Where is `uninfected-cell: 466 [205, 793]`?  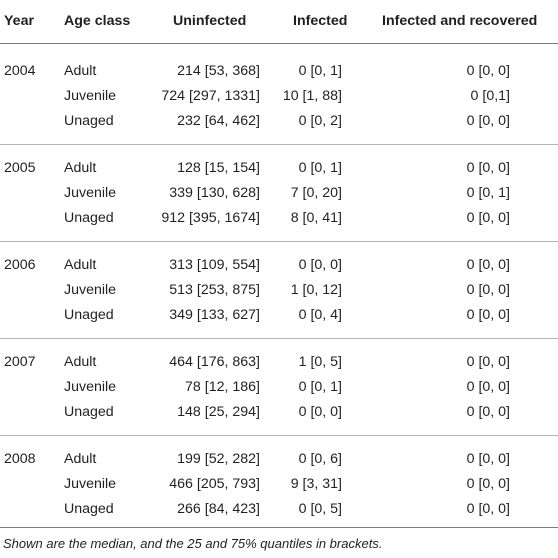 uninfected-cell: 466 [205, 793] is located at coordinates (214, 484).